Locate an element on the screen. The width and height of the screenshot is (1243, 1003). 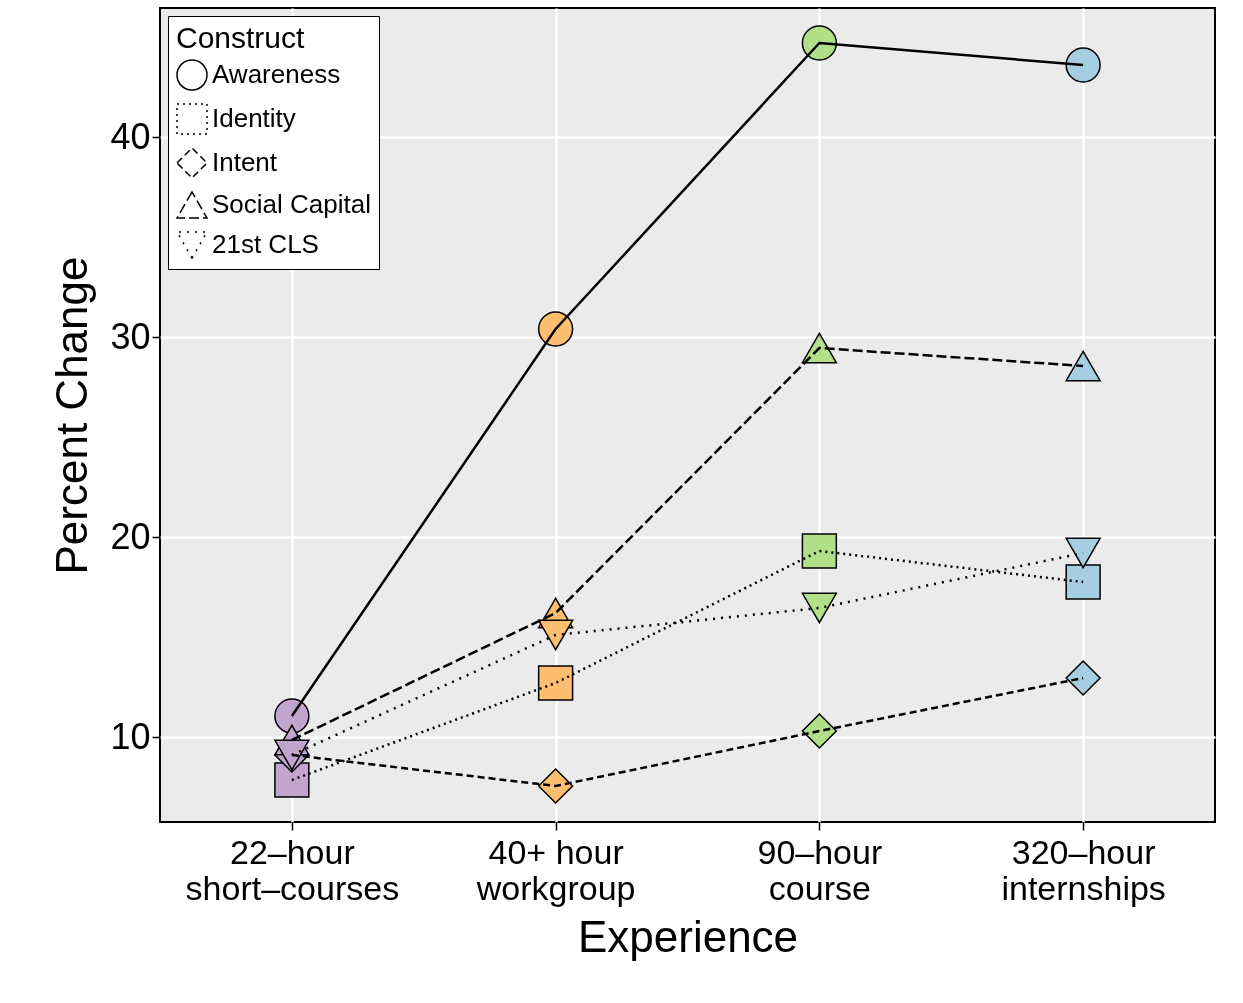
x-axis-title: Experience is located at coordinates (688, 936).